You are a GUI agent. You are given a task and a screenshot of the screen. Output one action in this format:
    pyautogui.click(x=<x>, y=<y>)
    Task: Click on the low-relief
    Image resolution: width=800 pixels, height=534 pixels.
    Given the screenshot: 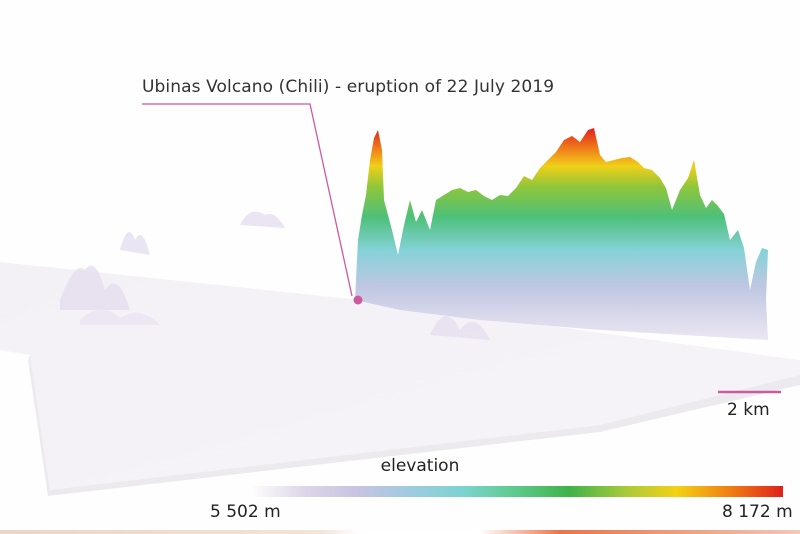 What is the action you would take?
    pyautogui.click(x=275, y=275)
    